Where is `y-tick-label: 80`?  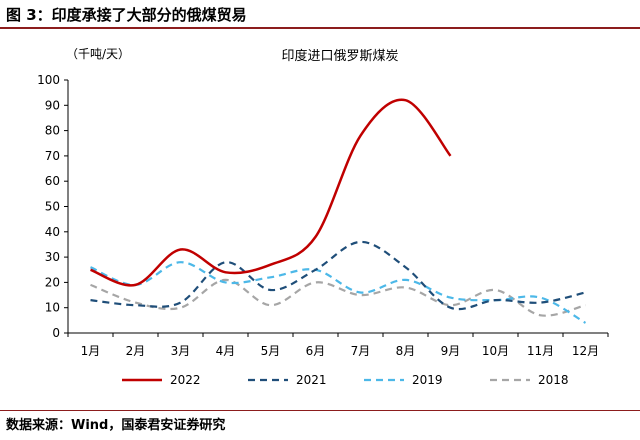
y-tick-label: 80 is located at coordinates (52, 131).